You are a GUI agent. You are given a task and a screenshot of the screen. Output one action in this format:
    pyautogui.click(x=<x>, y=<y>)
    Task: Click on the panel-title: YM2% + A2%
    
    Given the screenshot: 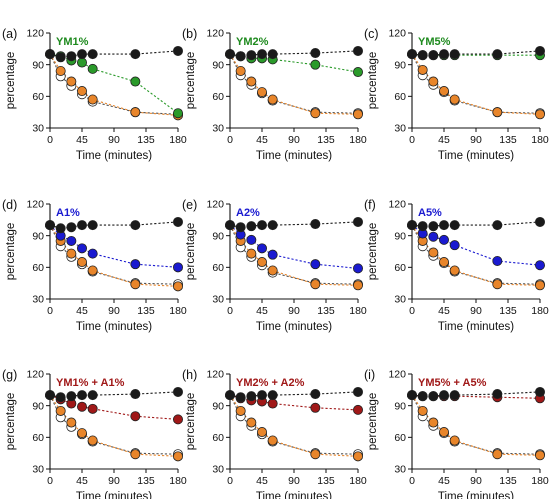 What is the action you would take?
    pyautogui.click(x=270, y=383)
    